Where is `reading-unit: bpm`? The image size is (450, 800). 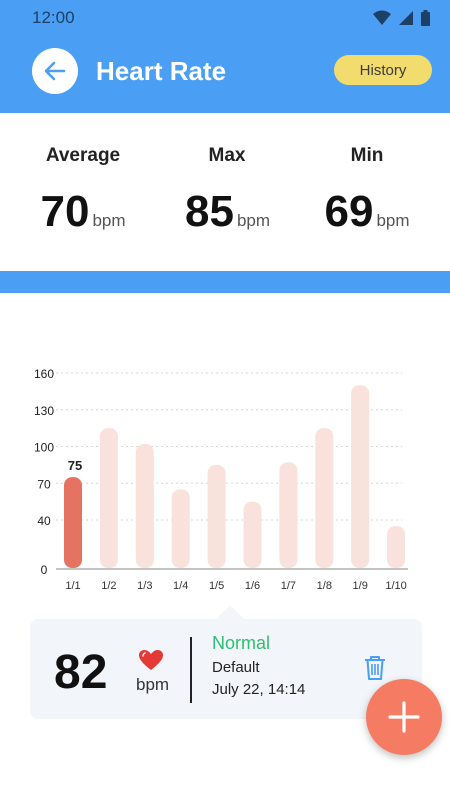 reading-unit: bpm is located at coordinates (153, 684).